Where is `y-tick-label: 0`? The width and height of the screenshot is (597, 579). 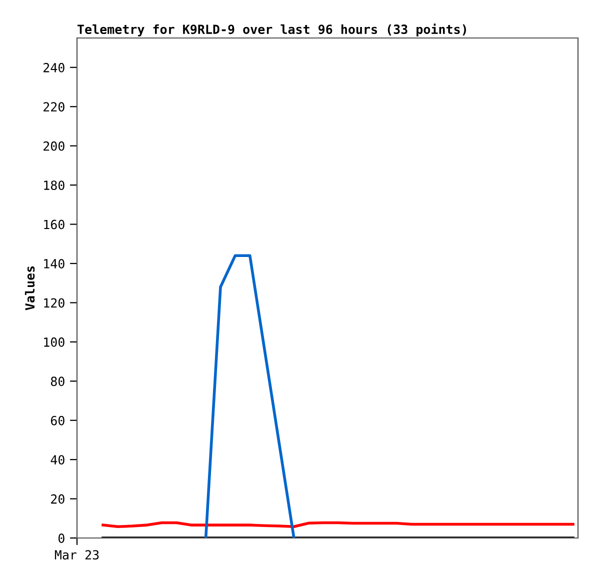 y-tick-label: 0 is located at coordinates (61, 538).